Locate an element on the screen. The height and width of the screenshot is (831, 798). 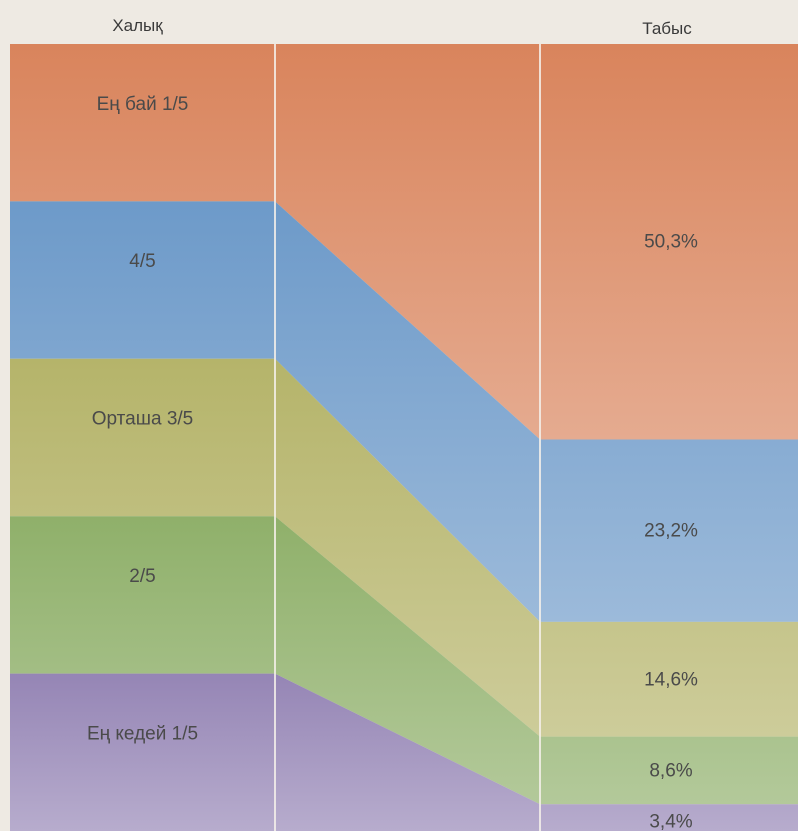
income-label-3: 14,6% is located at coordinates (671, 679).